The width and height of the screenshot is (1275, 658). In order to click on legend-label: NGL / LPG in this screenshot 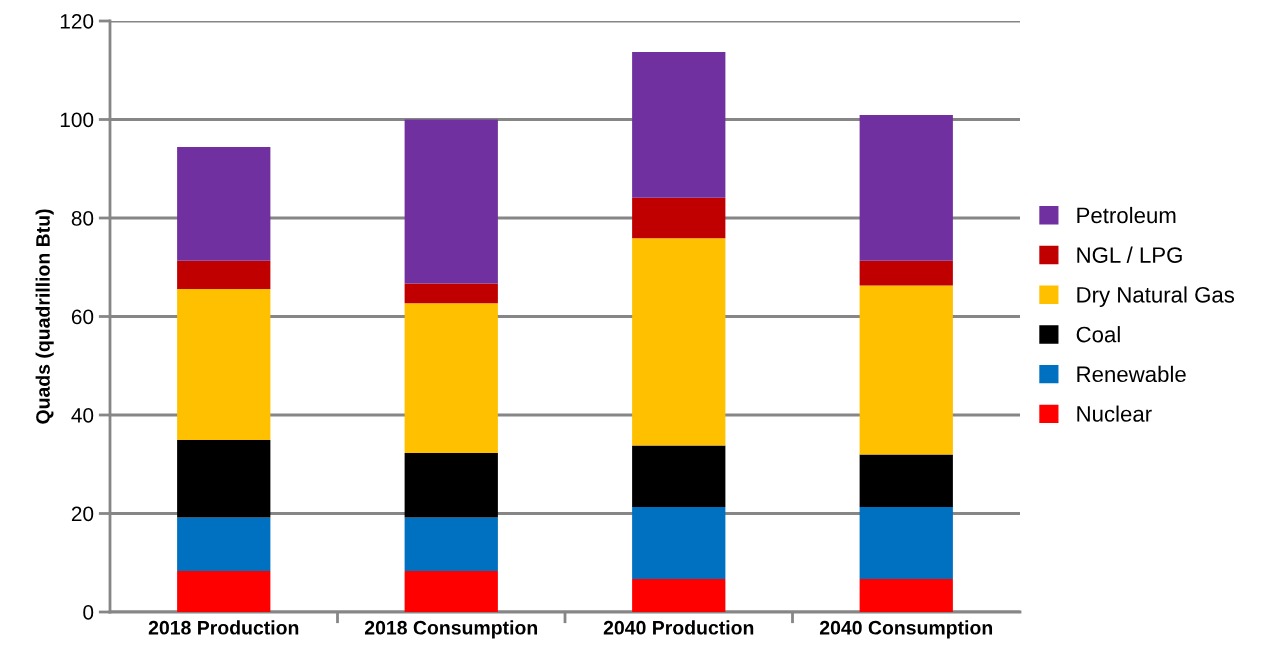, I will do `click(1129, 254)`.